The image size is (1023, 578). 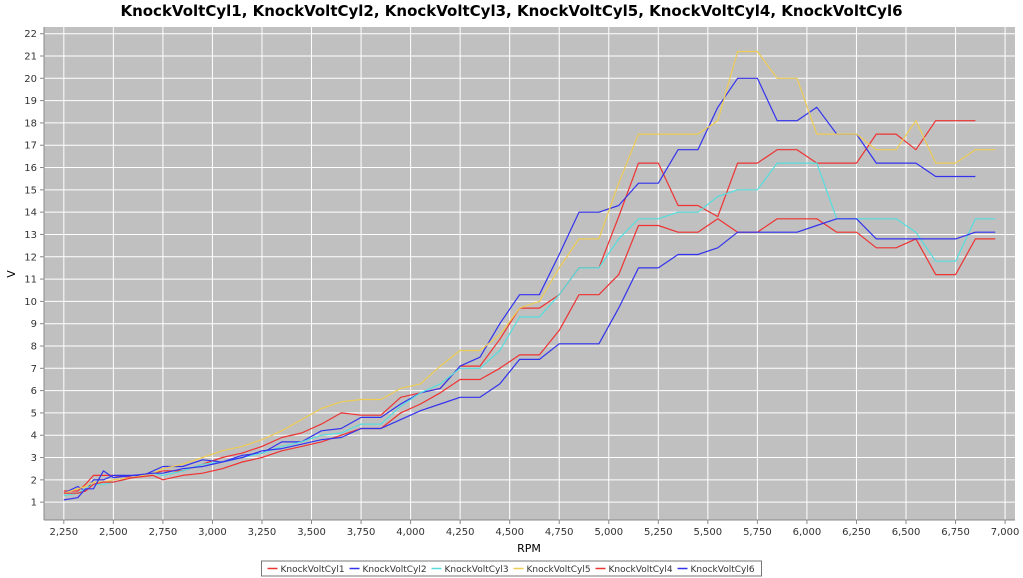 What do you see at coordinates (641, 570) in the screenshot?
I see `legend-entry: KnockVoltCyl4` at bounding box center [641, 570].